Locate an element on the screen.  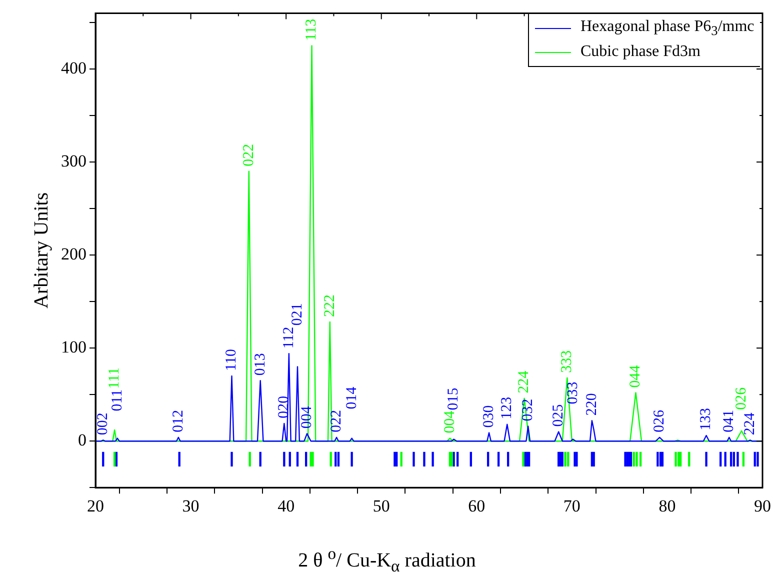
x-tick-label: 40 is located at coordinates (286, 506).